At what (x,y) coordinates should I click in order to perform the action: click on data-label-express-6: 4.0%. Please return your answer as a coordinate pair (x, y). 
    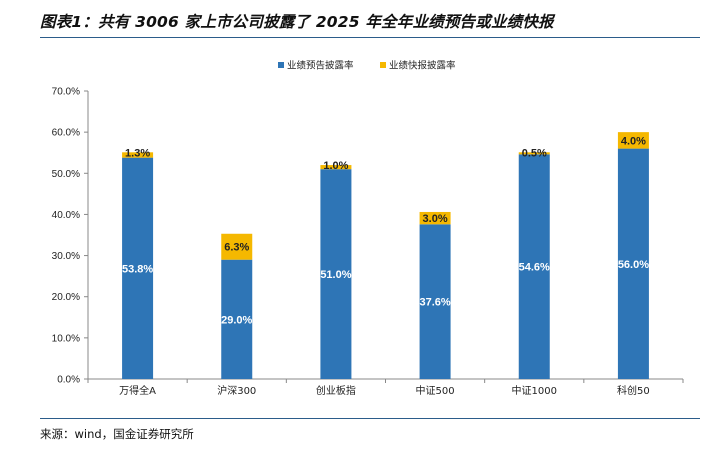
    Looking at the image, I should click on (633, 141).